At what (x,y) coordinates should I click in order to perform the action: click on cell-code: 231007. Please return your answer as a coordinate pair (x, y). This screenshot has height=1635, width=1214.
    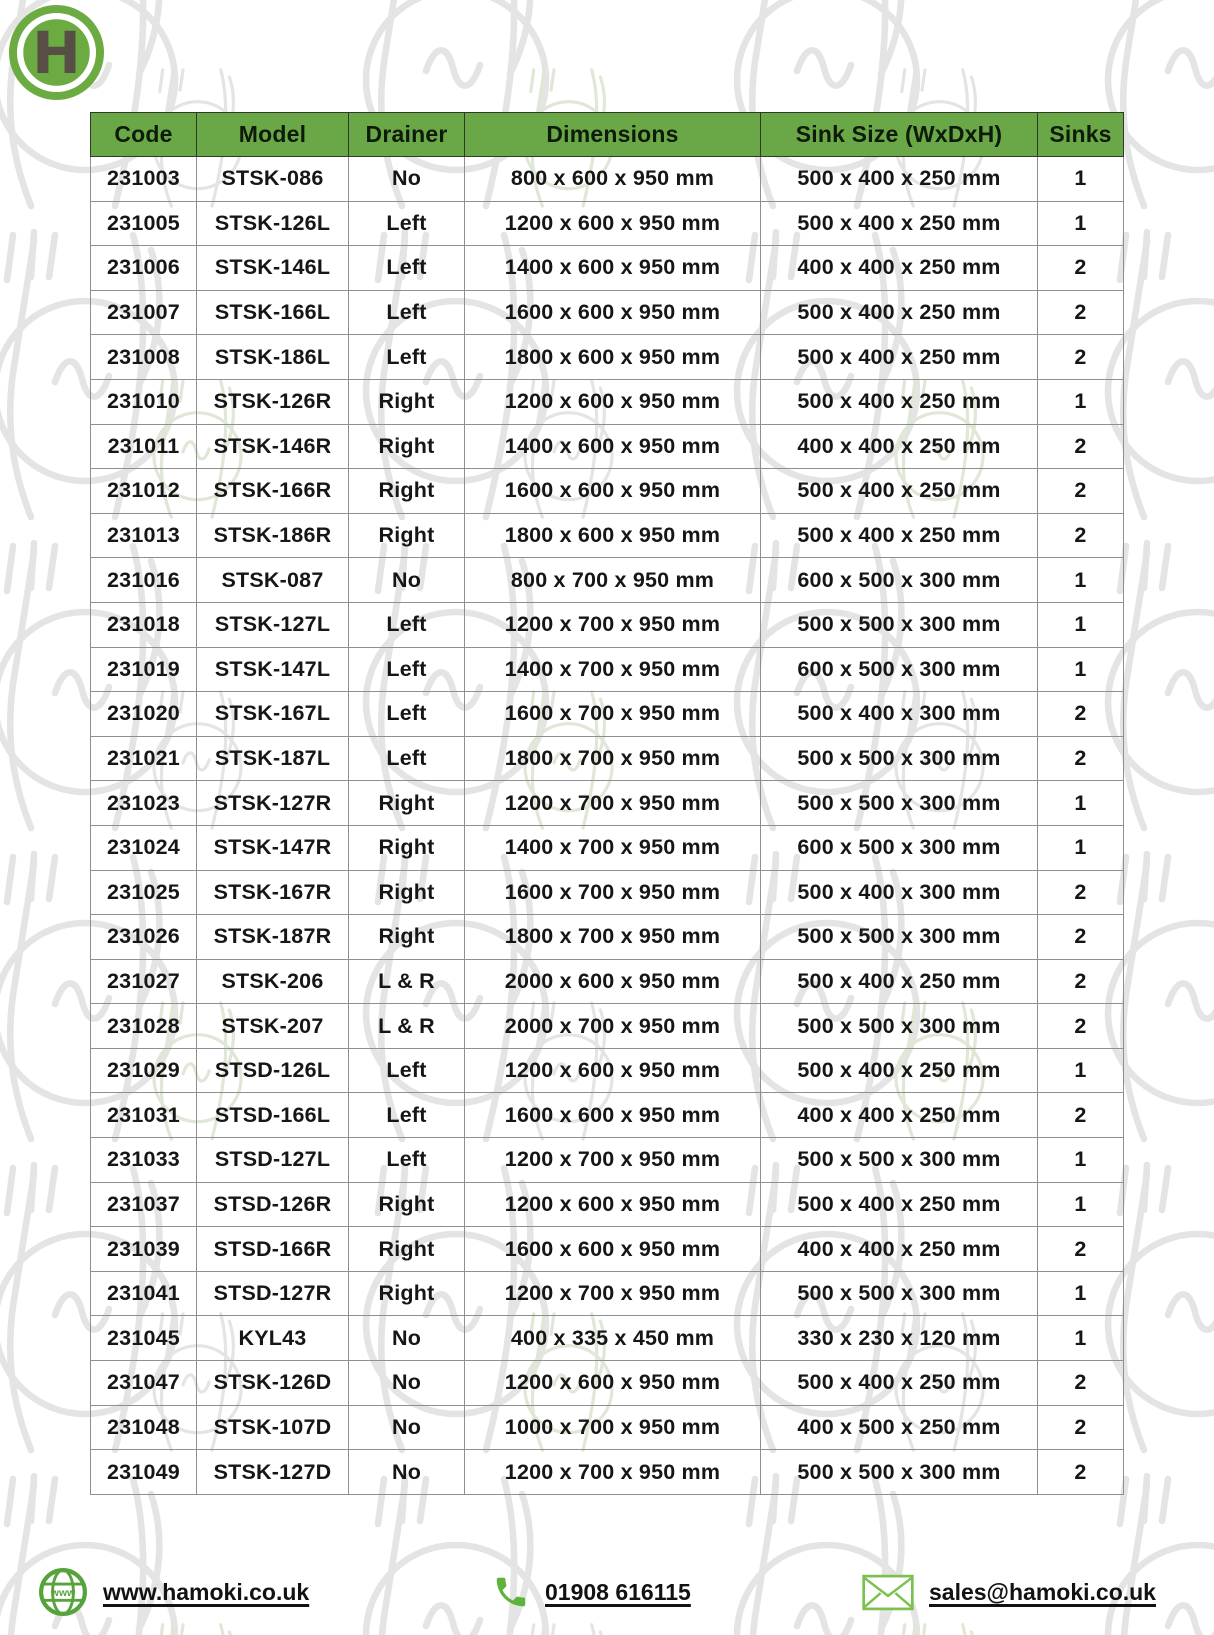
    Looking at the image, I should click on (143, 312).